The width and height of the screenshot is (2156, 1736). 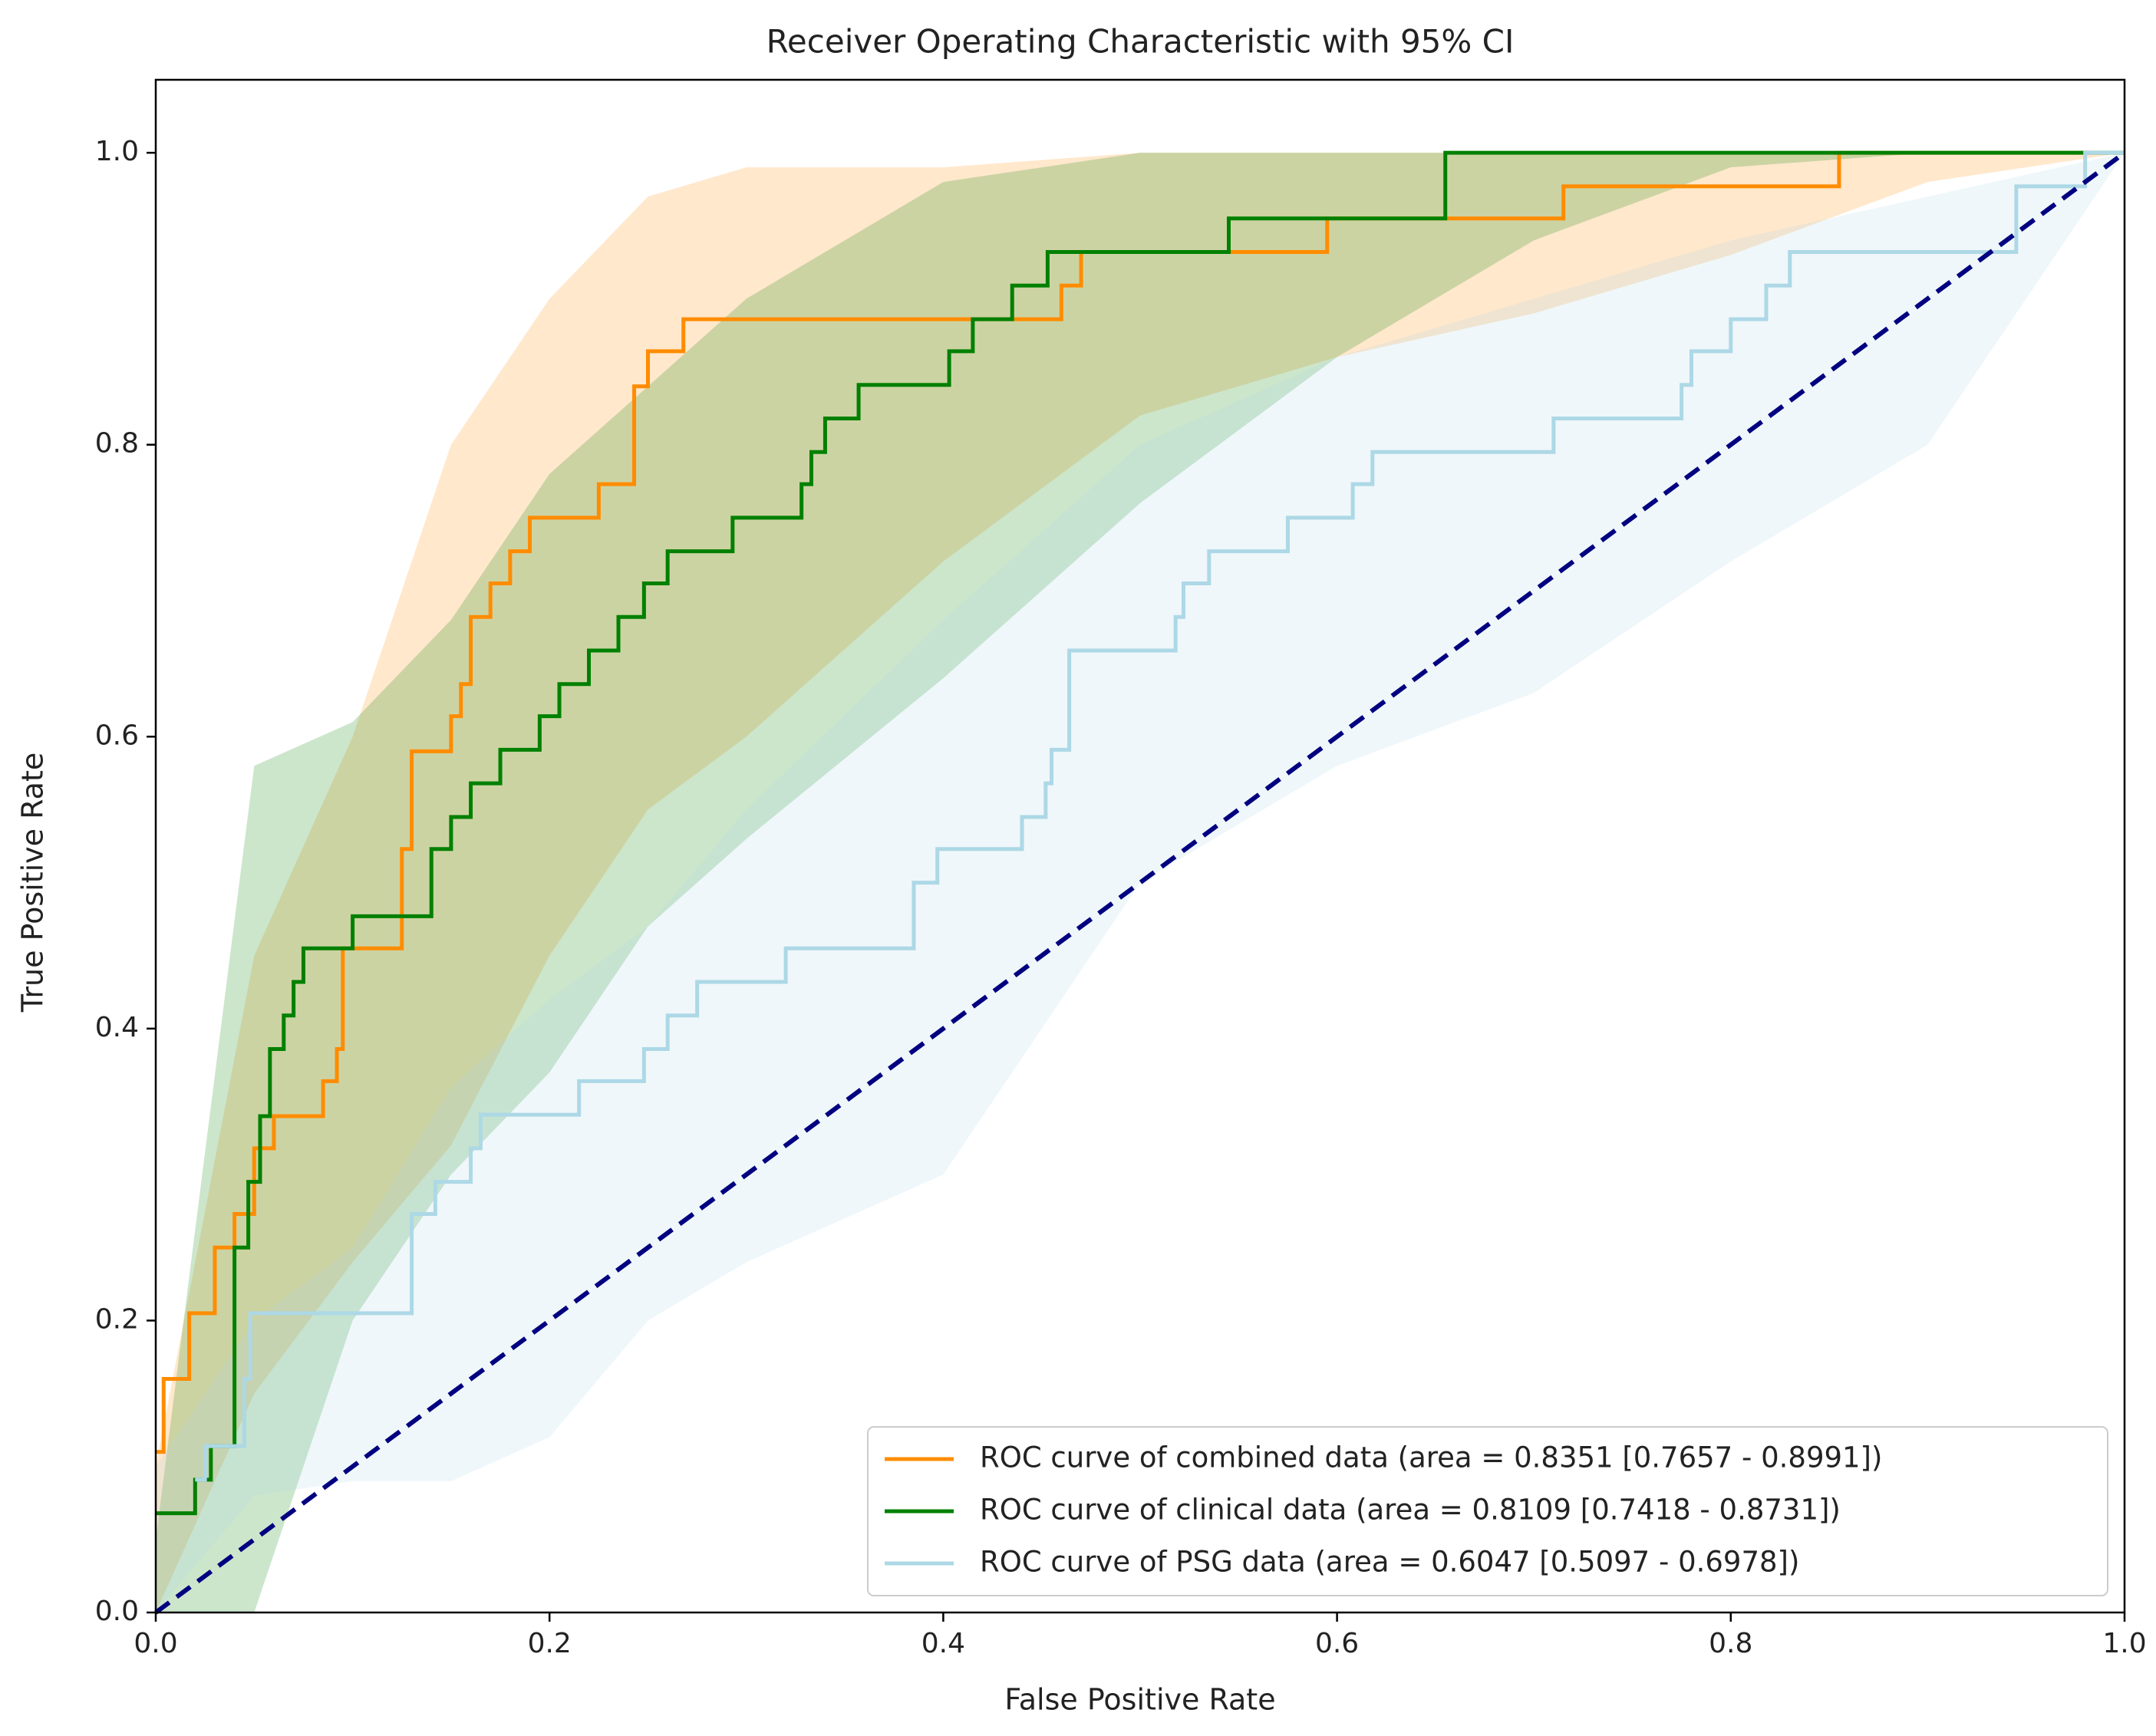 What do you see at coordinates (155, 1643) in the screenshot?
I see `x-tick-label: 0.0` at bounding box center [155, 1643].